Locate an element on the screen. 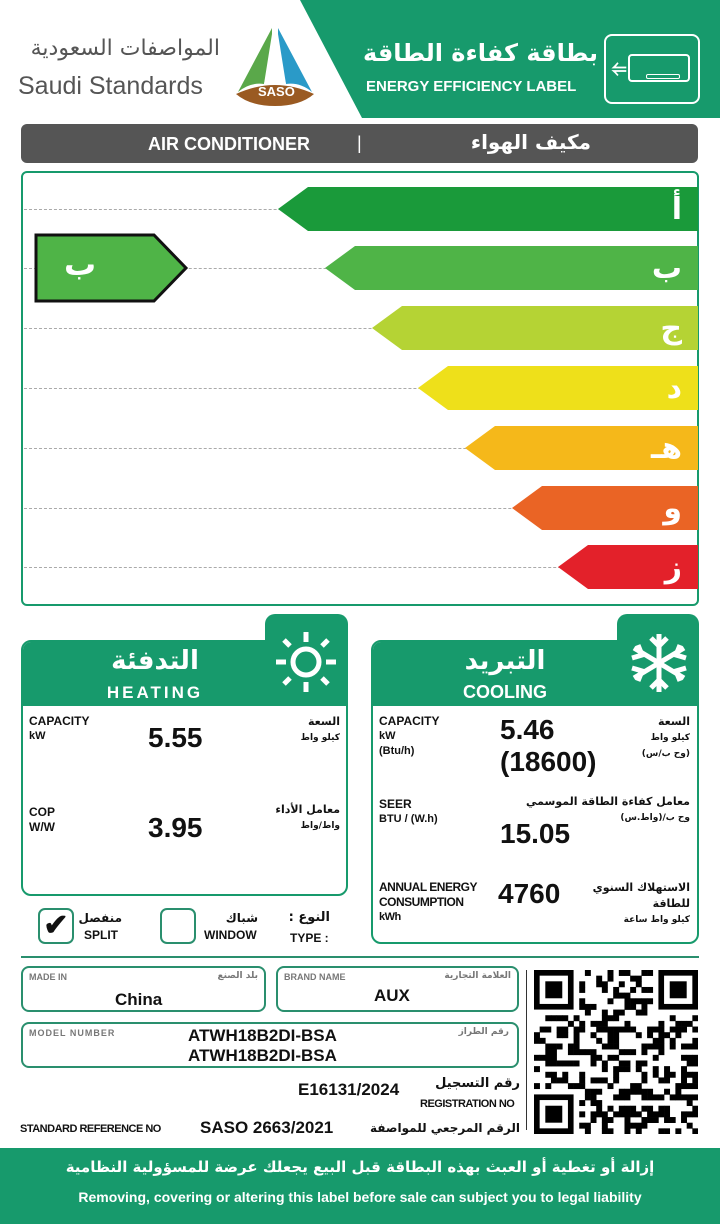 This screenshot has width=720, height=1224. type-label-ar: النوع : is located at coordinates (309, 917).